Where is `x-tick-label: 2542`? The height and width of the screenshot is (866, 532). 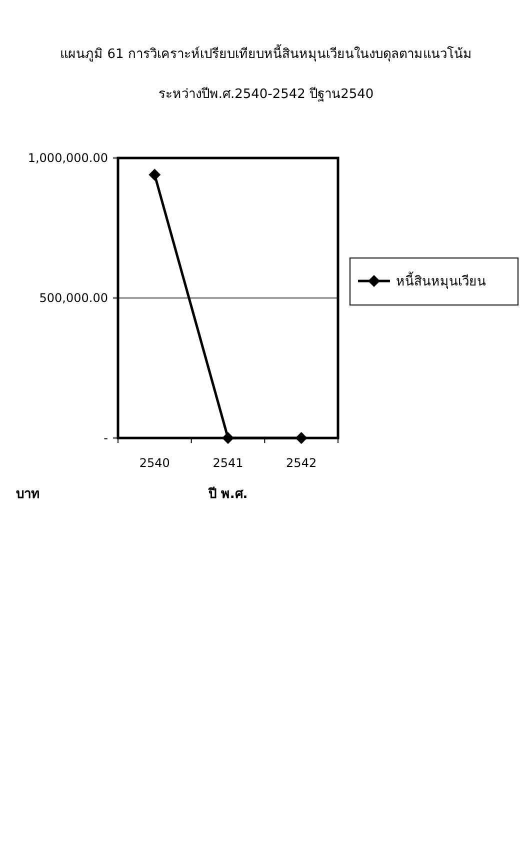 x-tick-label: 2542 is located at coordinates (301, 463).